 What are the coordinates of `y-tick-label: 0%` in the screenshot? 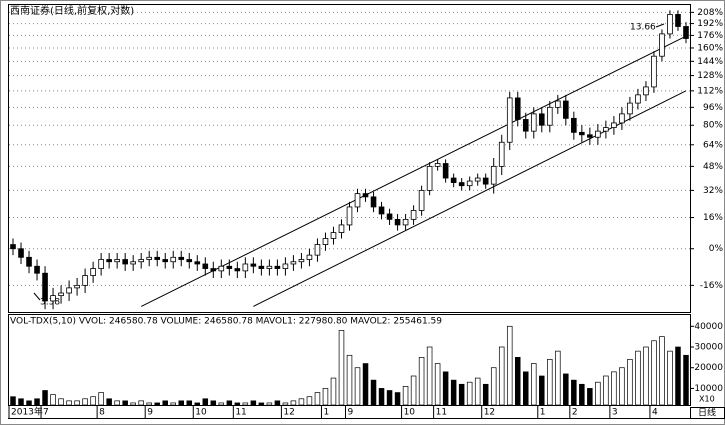 It's located at (716, 249).